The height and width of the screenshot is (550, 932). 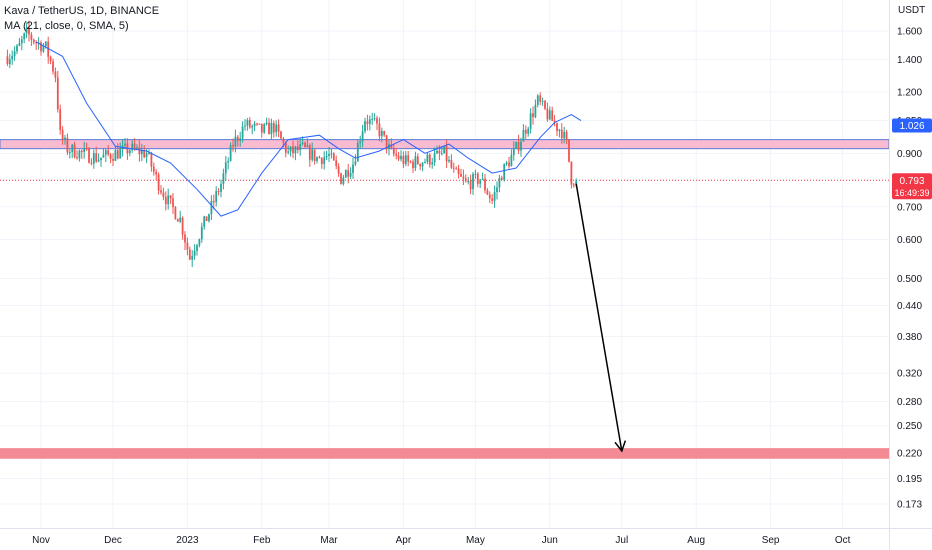 I want to click on y-tick-label: 0.195, so click(x=909, y=479).